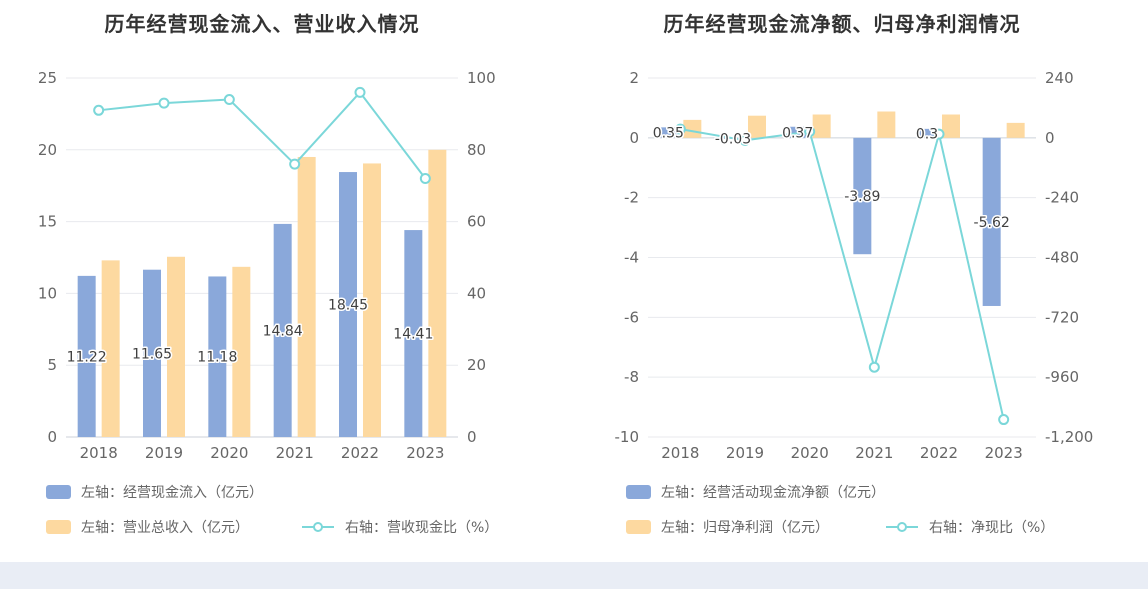  I want to click on bar-value-label: 0.37, so click(797, 133).